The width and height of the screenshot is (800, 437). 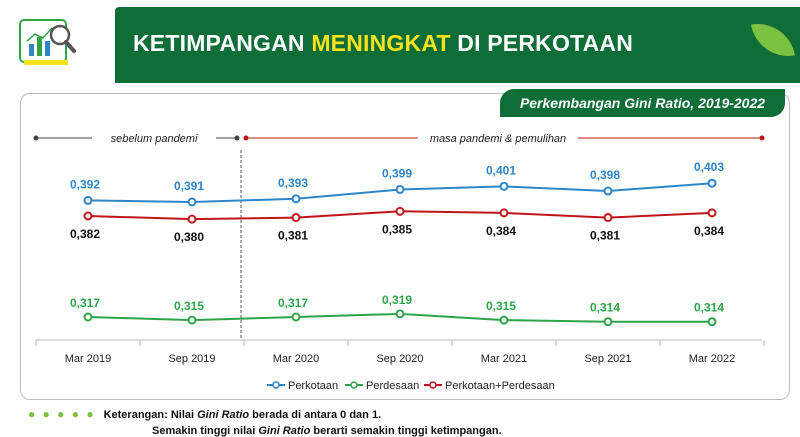 What do you see at coordinates (237, 138) in the screenshot?
I see `period-before-dot-right` at bounding box center [237, 138].